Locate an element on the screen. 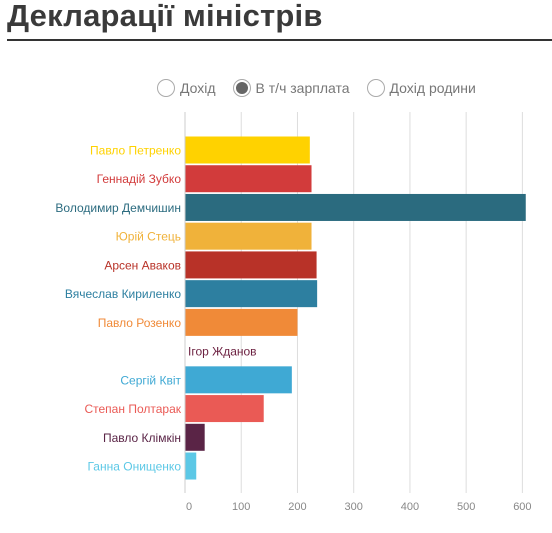 This screenshot has width=552, height=533. category-label: Володимир Демчишин is located at coordinates (118, 208).